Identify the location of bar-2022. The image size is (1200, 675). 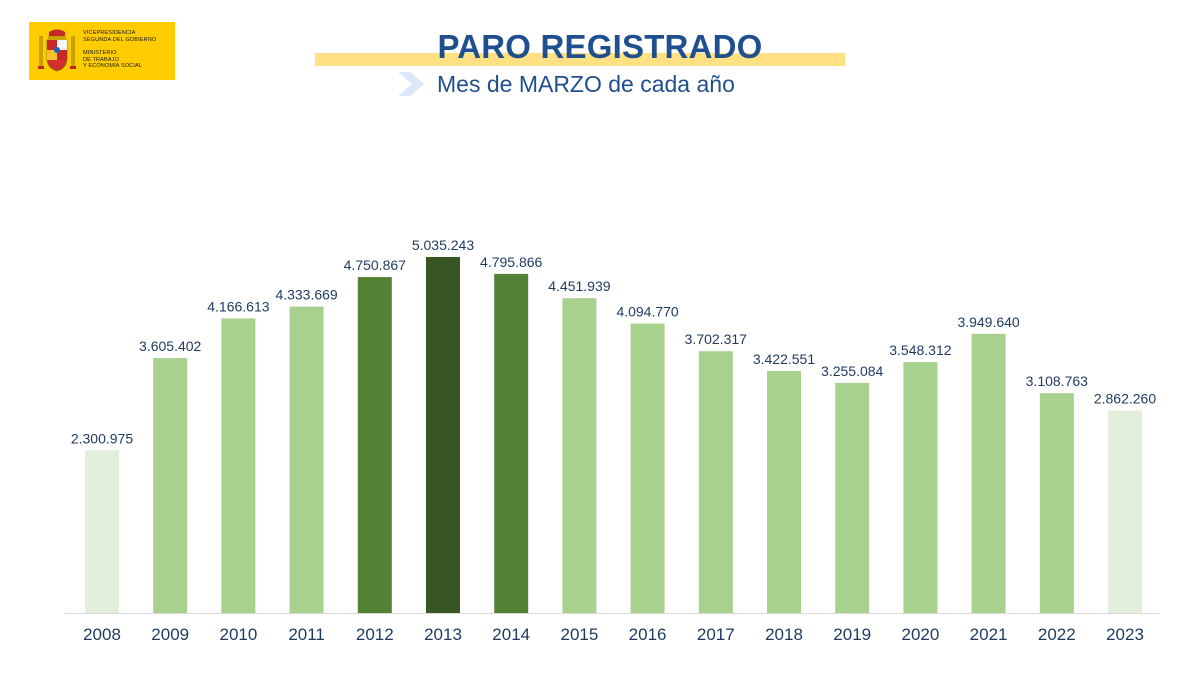
(1056, 503).